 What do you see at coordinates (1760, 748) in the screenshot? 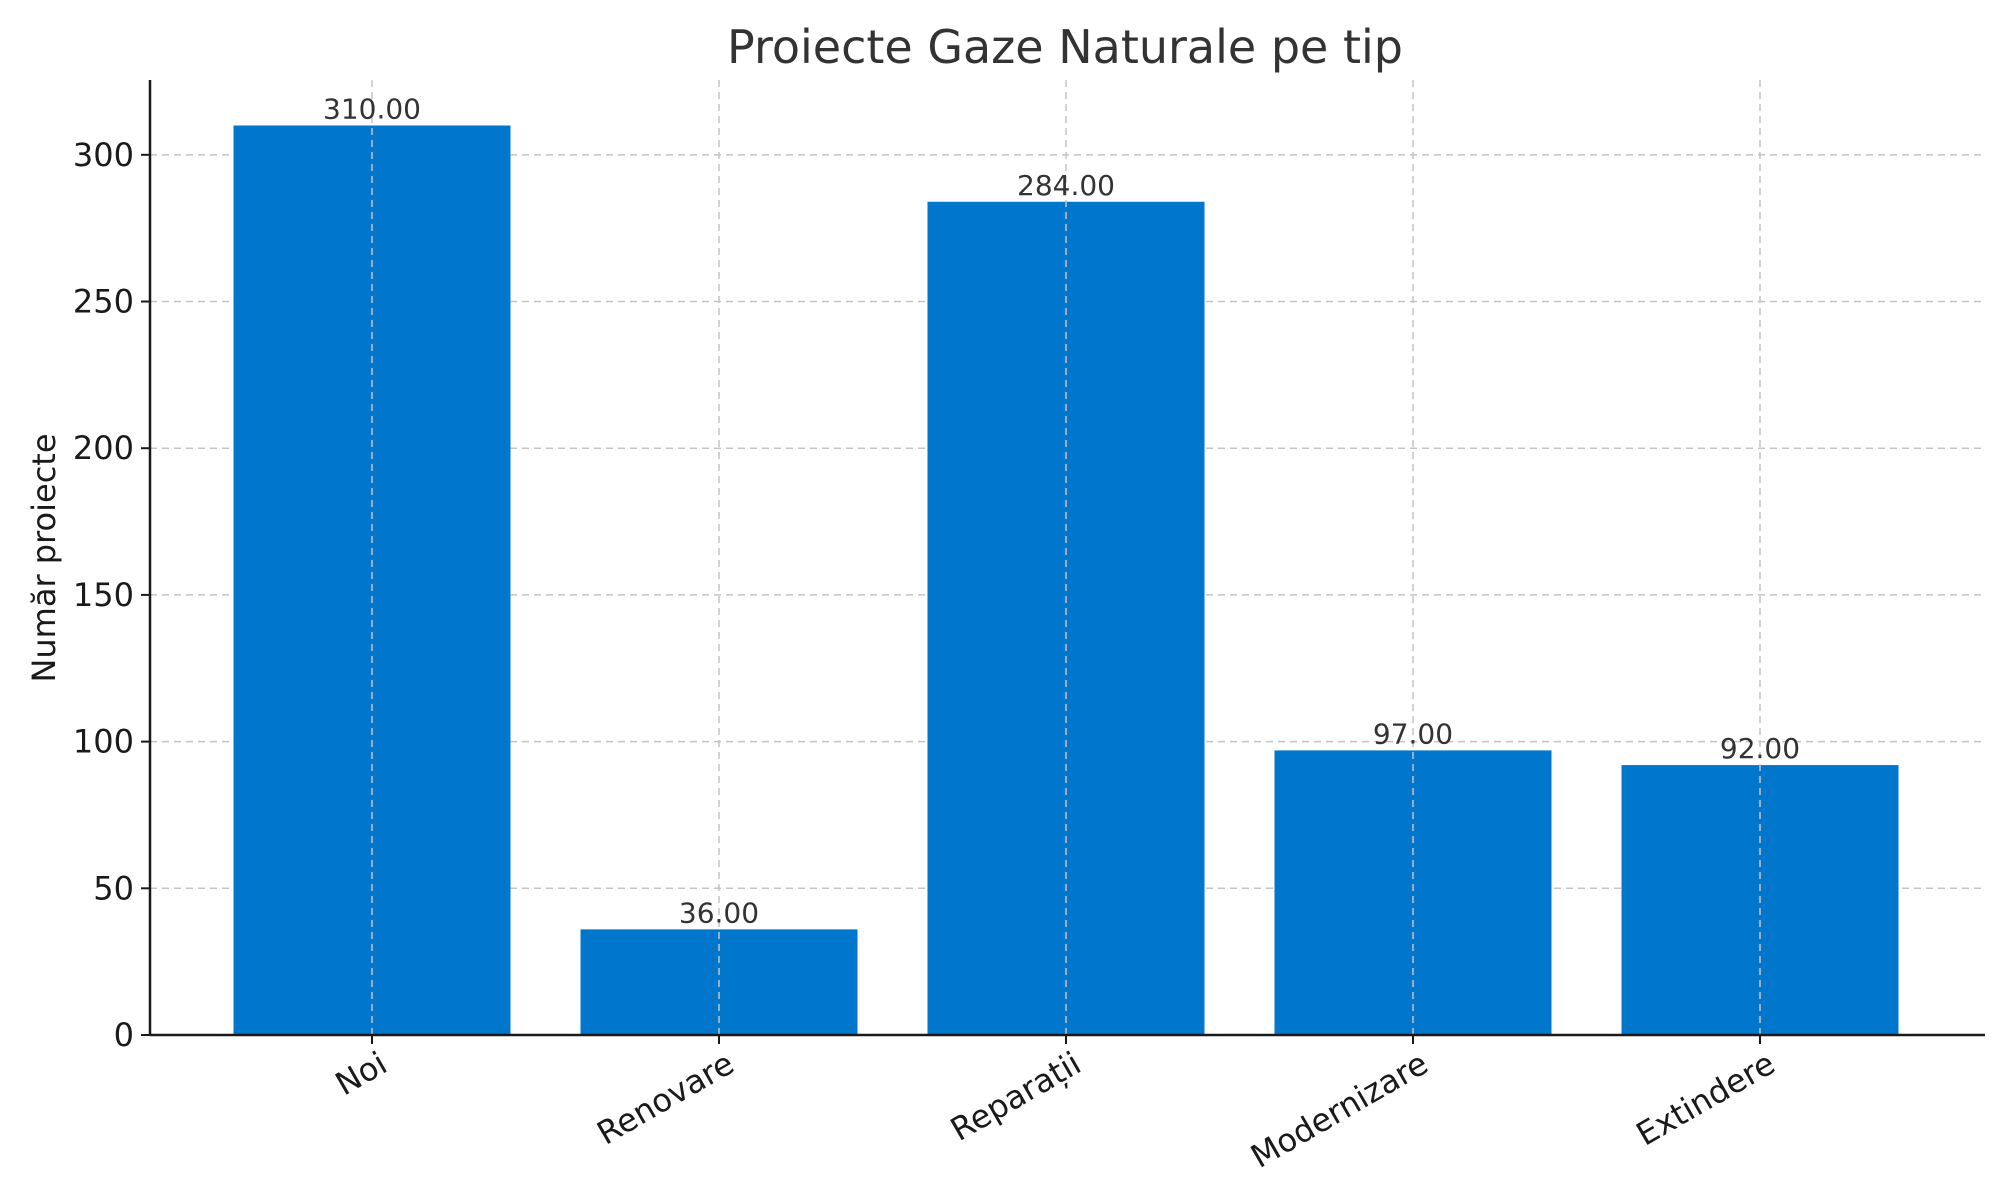
I see `data-label: 92.00` at bounding box center [1760, 748].